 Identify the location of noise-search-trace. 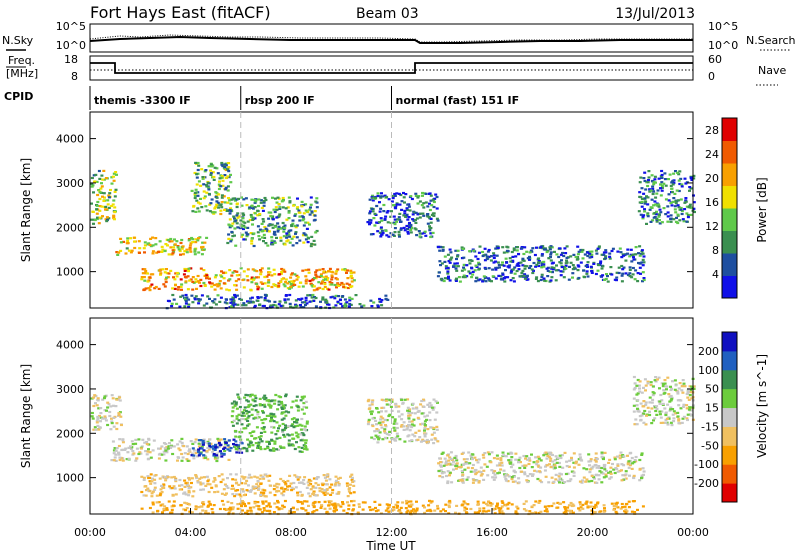
(391, 38).